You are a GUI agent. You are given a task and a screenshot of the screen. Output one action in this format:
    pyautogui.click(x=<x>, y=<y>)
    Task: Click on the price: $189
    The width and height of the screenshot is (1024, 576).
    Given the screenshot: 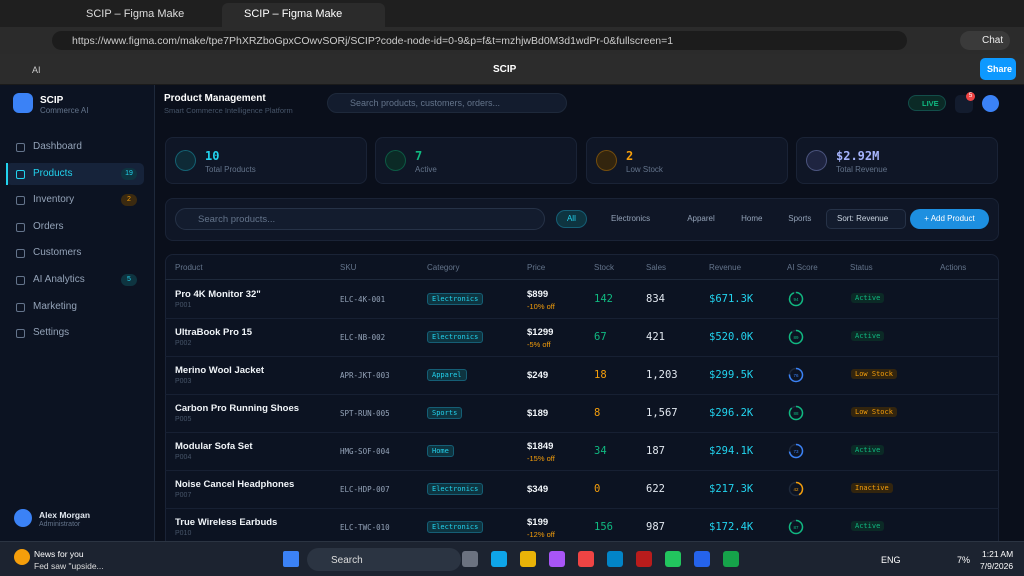 What is the action you would take?
    pyautogui.click(x=538, y=413)
    